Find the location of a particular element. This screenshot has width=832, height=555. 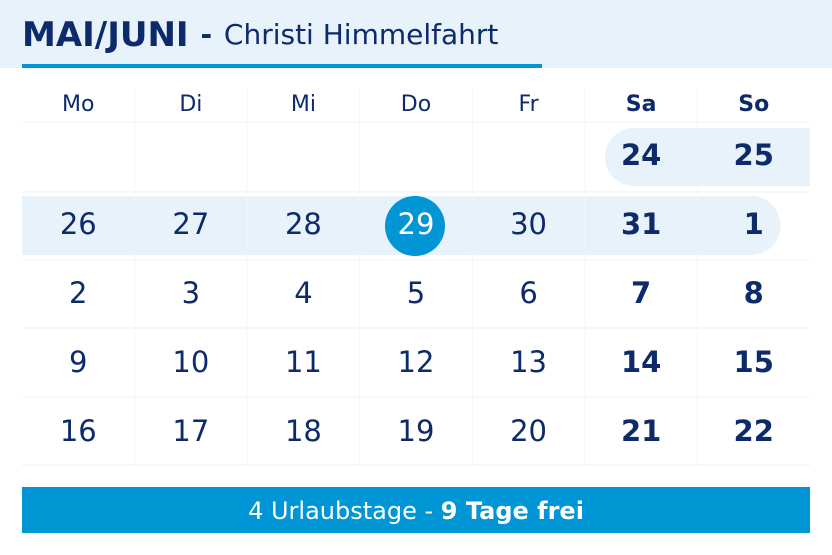

header-title: MAI/JUNI - Christi Himmelfahrt is located at coordinates (260, 35).